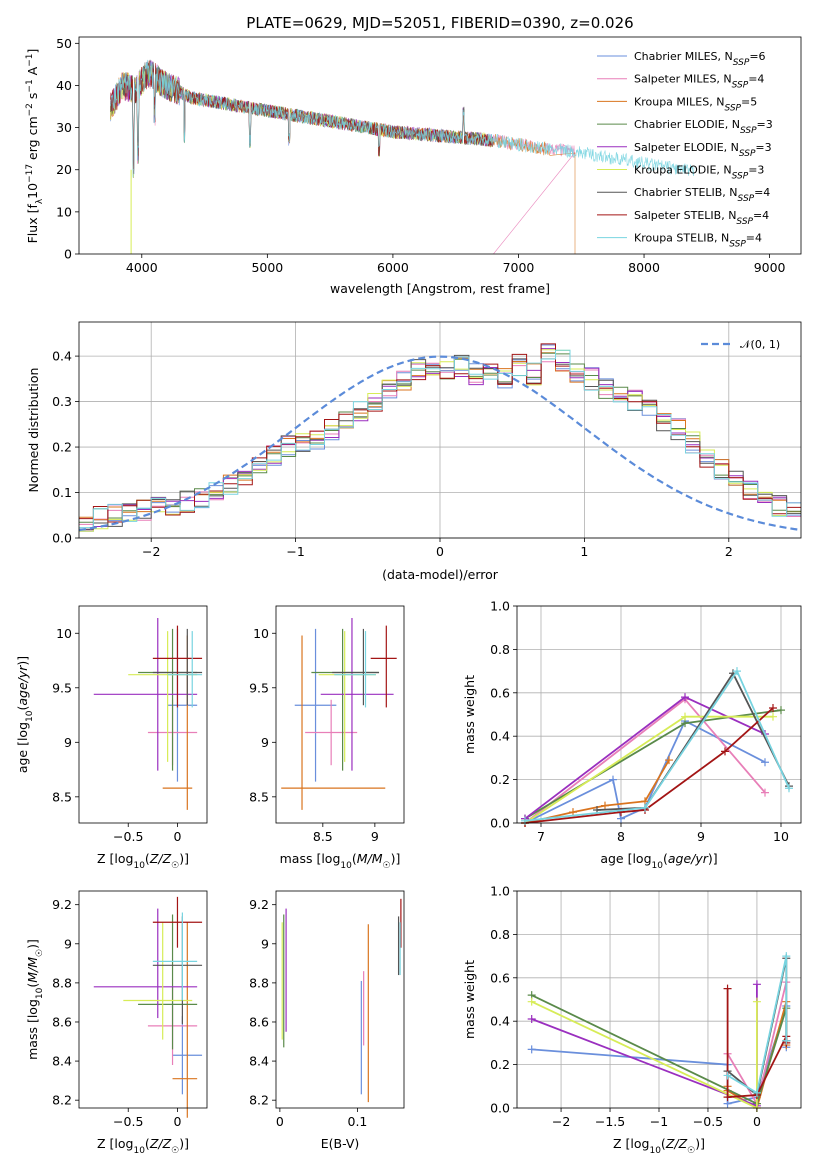 This screenshot has width=819, height=1170. Describe the element at coordinates (519, 267) in the screenshot. I see `x-tick-label: 7000` at that location.